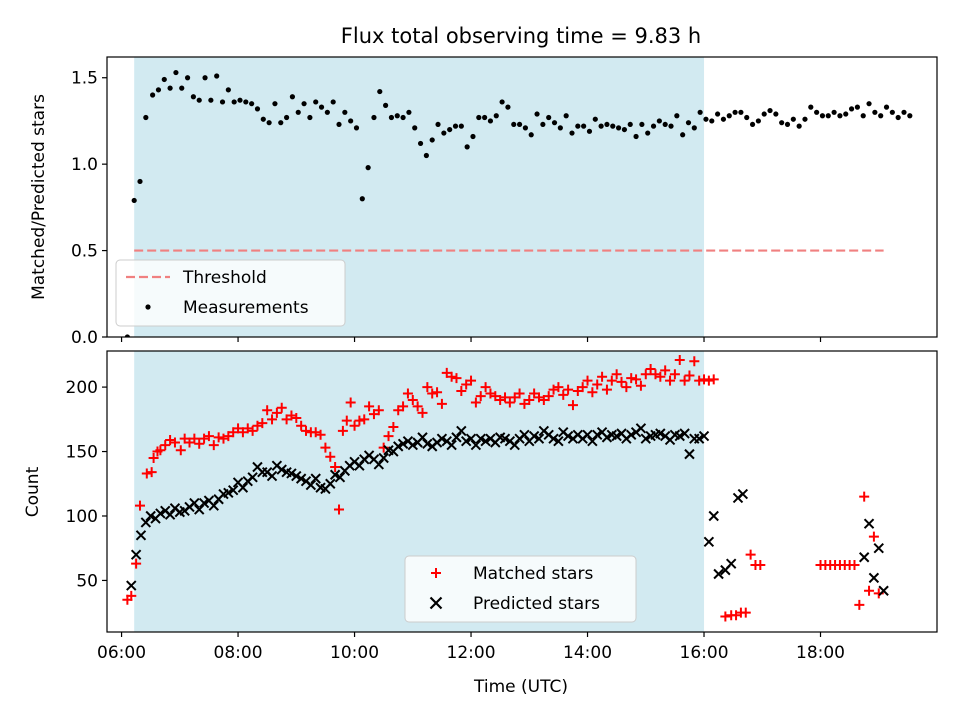 The width and height of the screenshot is (960, 720). I want to click on y-tick-label: 1.5, so click(84, 79).